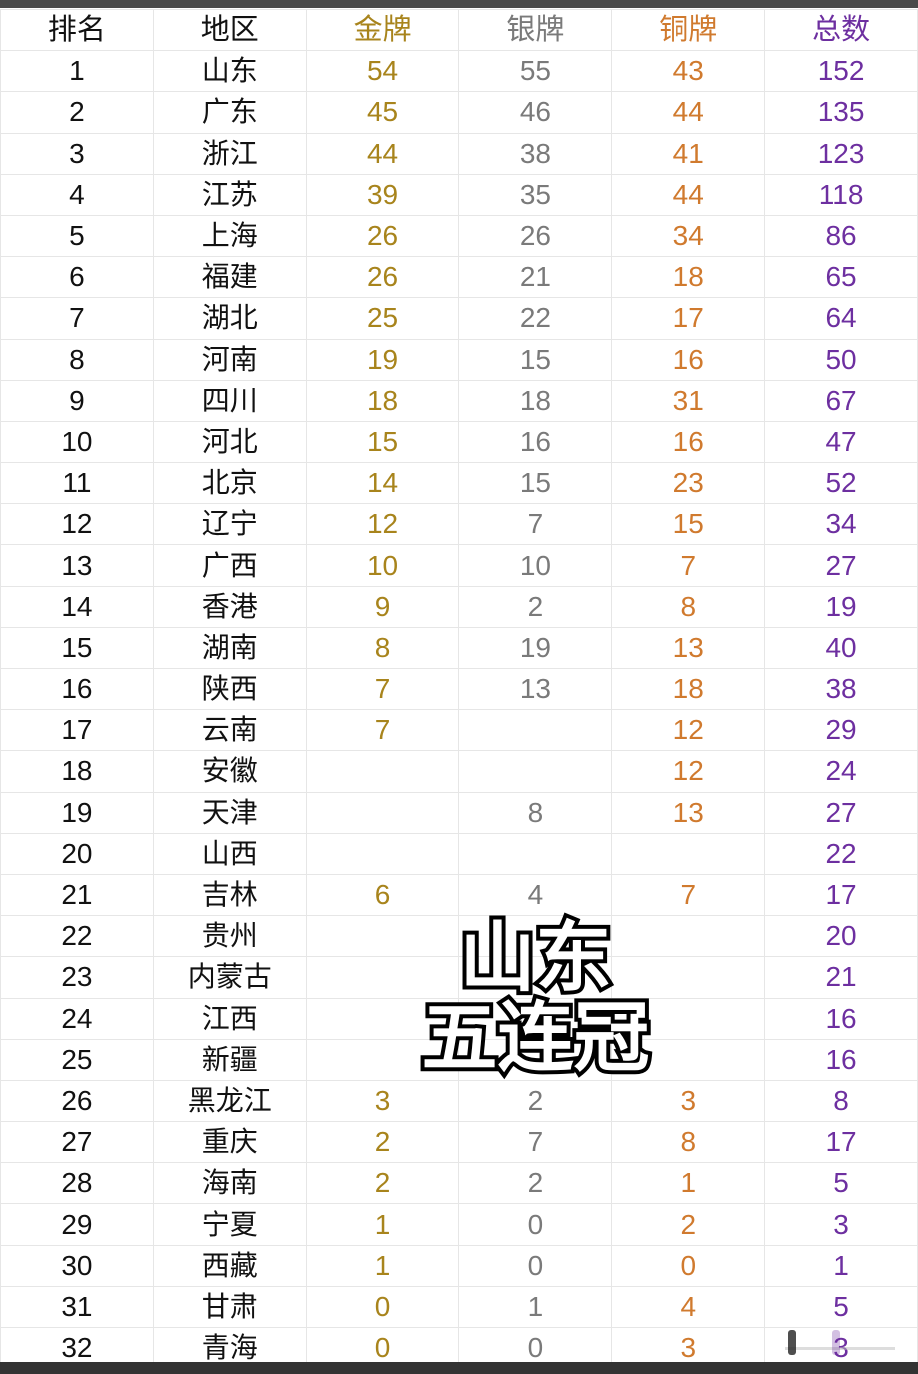 The width and height of the screenshot is (918, 1374). I want to click on cell-rank: 17, so click(77, 730).